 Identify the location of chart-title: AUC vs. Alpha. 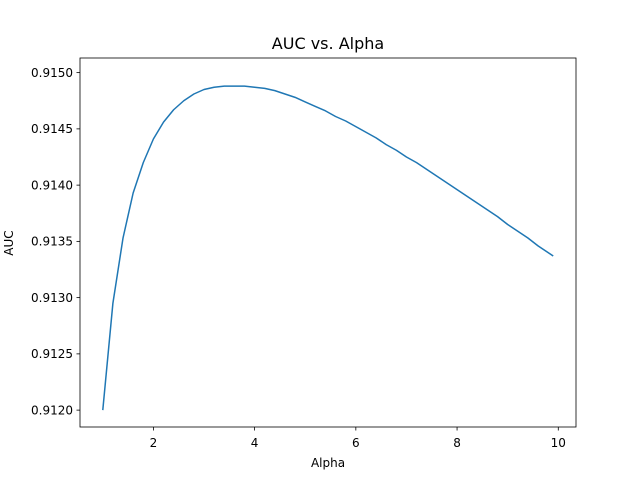
(328, 43).